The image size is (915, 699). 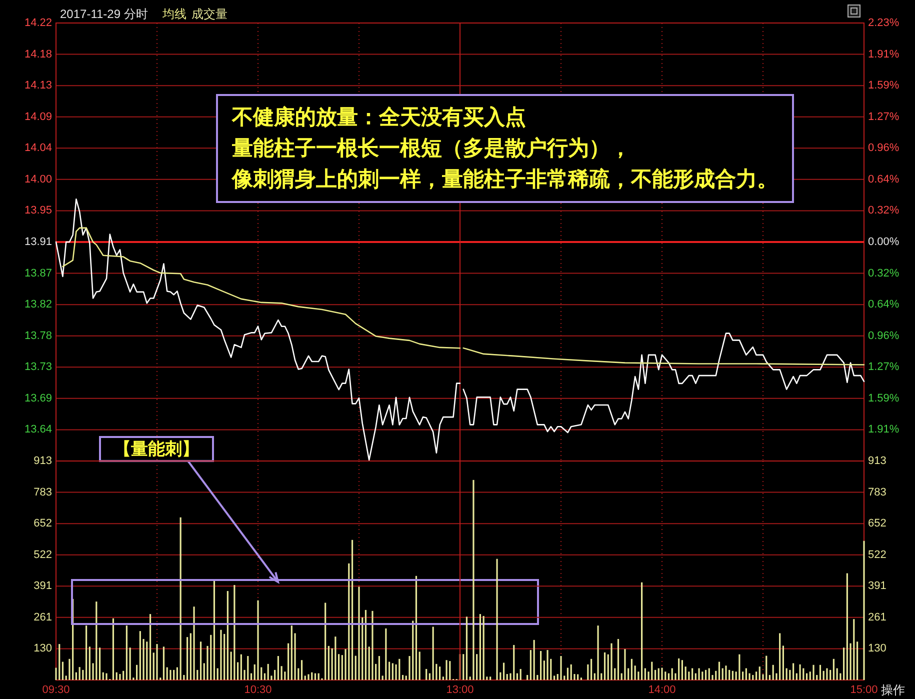 What do you see at coordinates (210, 14) in the screenshot?
I see `text: 成交量` at bounding box center [210, 14].